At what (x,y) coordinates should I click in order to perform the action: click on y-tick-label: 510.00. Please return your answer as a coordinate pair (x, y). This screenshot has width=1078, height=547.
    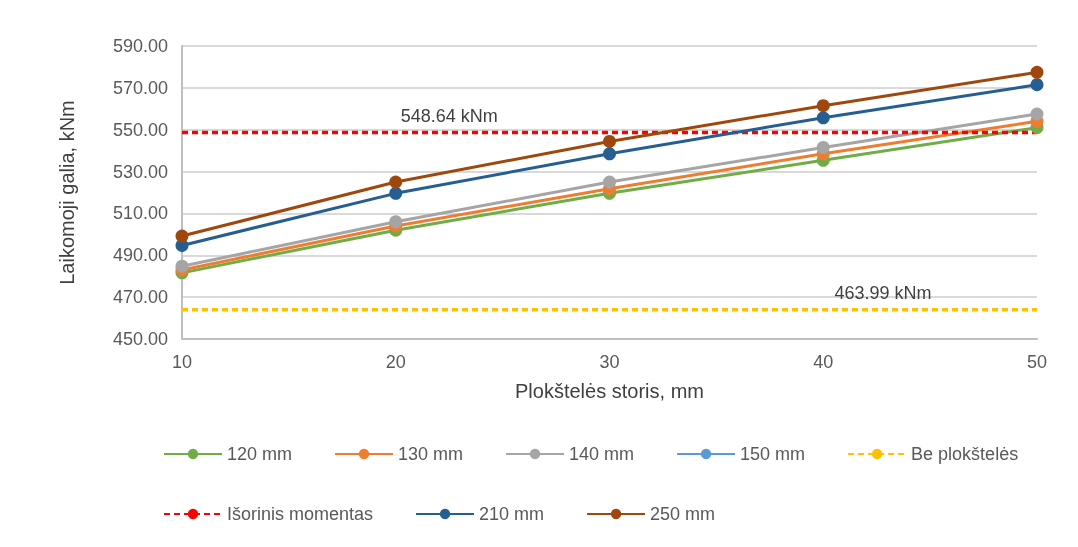
    Looking at the image, I should click on (140, 213).